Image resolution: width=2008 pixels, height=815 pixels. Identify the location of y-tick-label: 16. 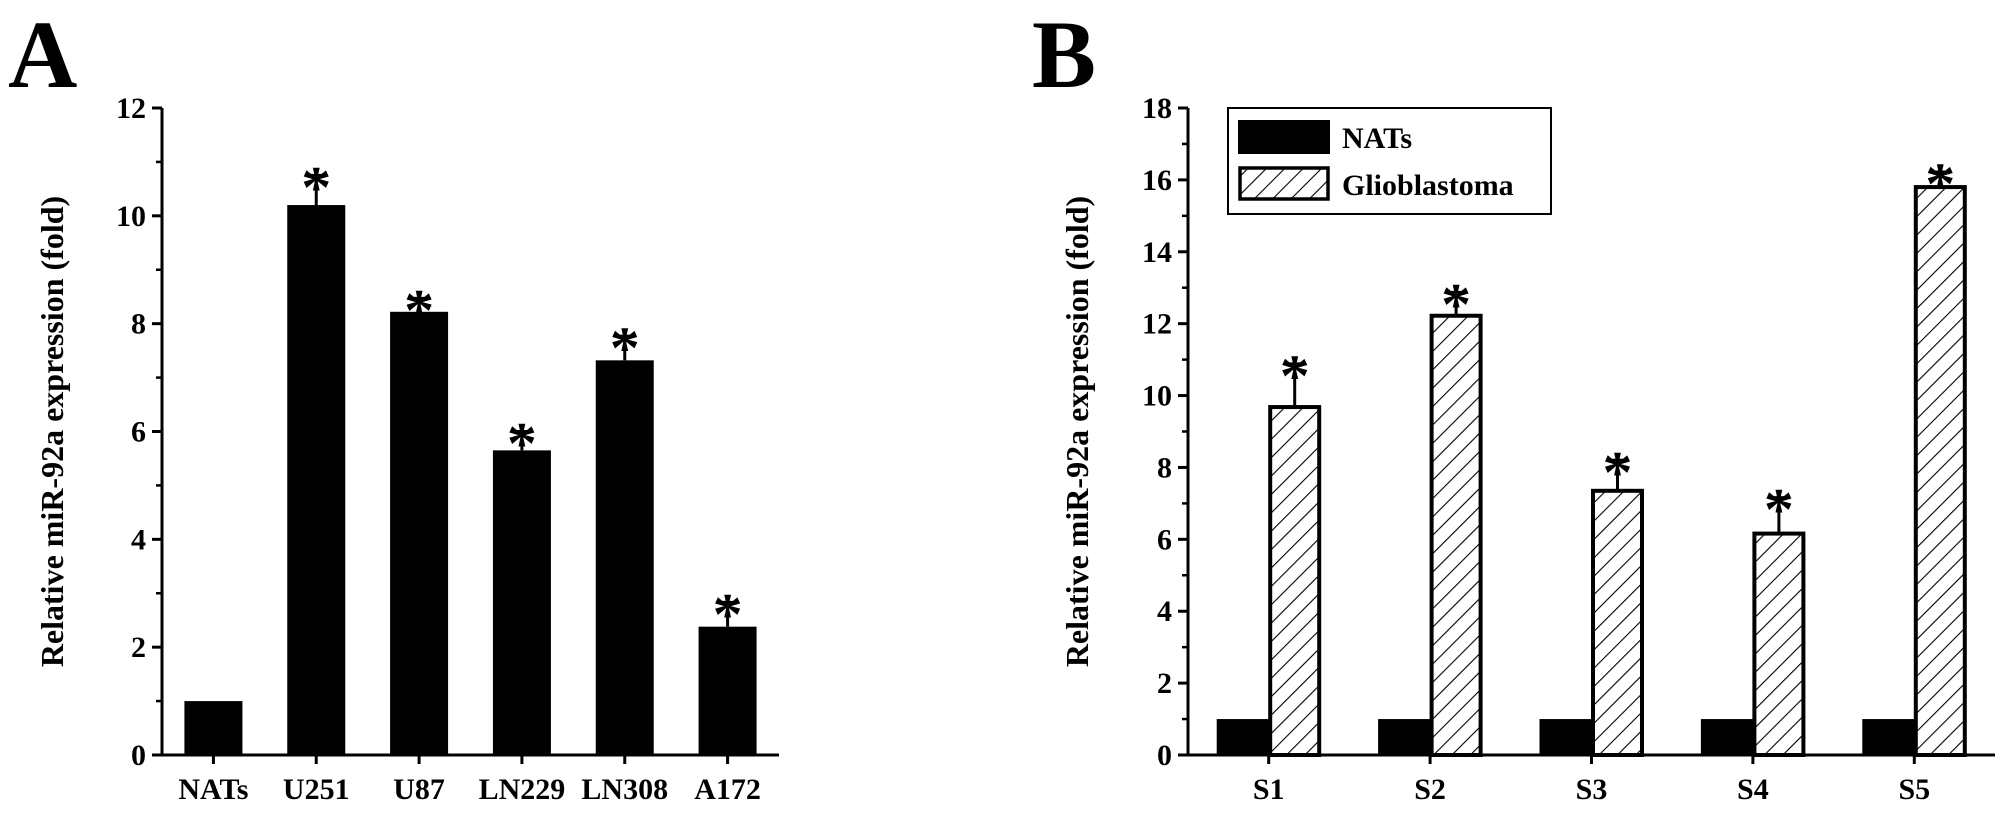
(1157, 180).